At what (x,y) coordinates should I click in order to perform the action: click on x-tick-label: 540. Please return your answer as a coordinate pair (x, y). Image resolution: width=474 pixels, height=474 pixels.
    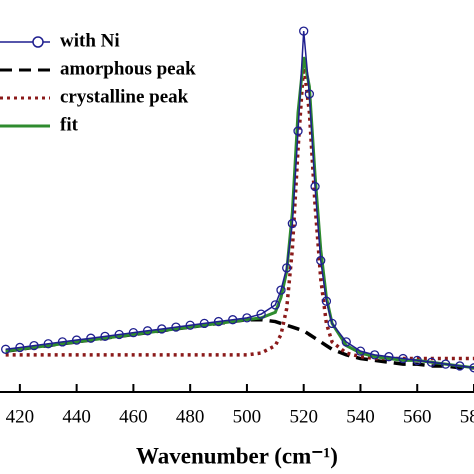
    Looking at the image, I should click on (360, 416).